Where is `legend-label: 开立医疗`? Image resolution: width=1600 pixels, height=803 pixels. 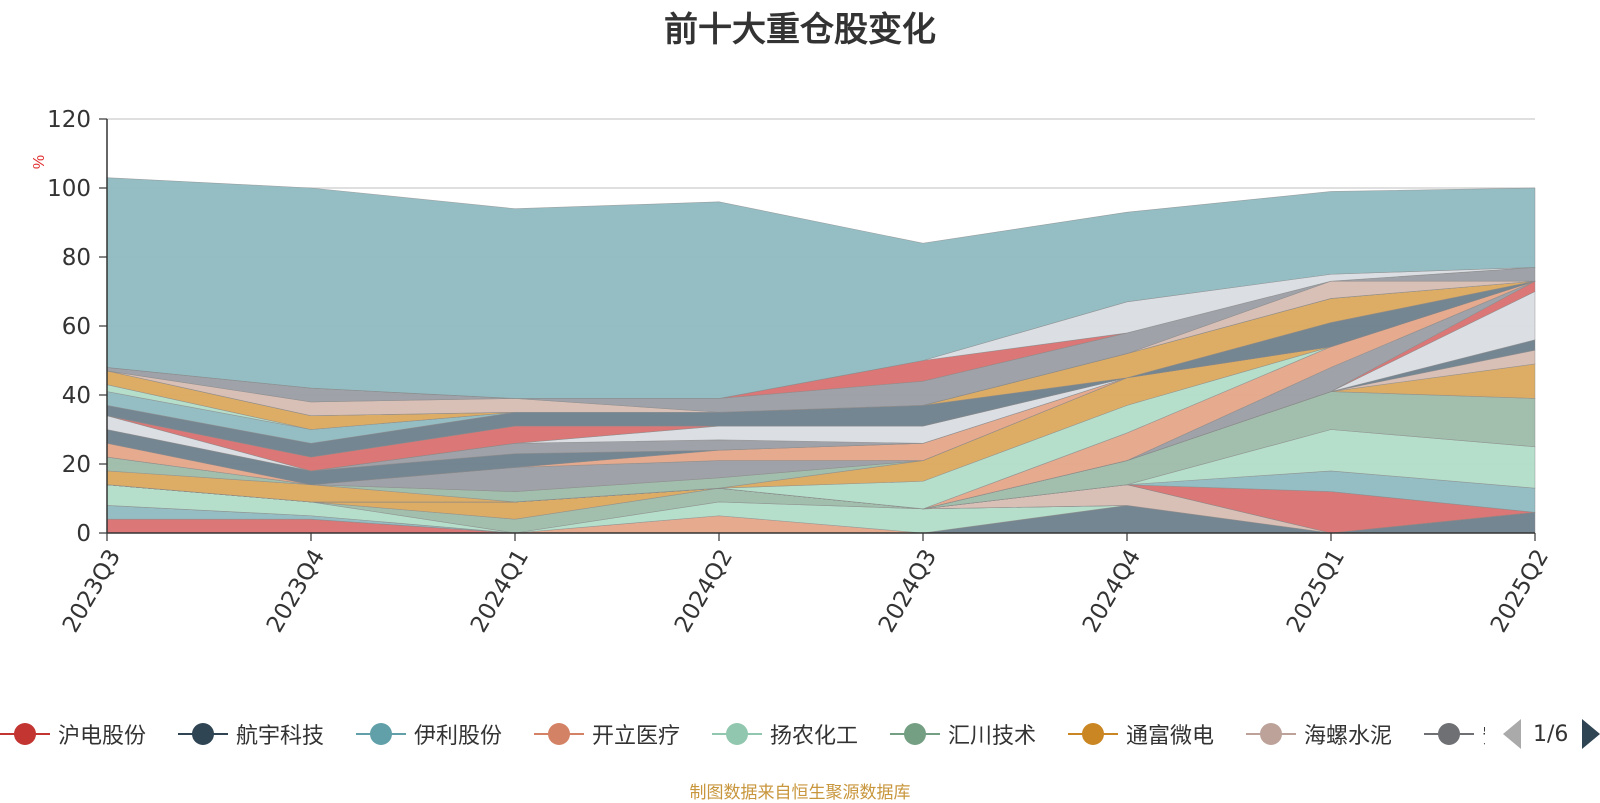 legend-label: 开立医疗 is located at coordinates (636, 736).